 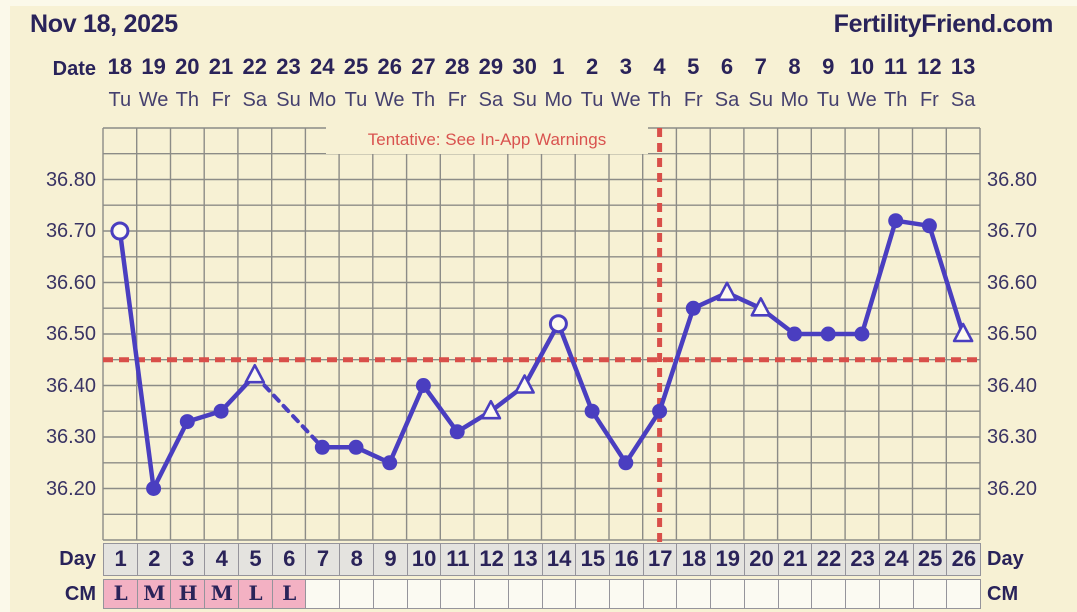 I want to click on day-cell: 12, so click(x=492, y=559).